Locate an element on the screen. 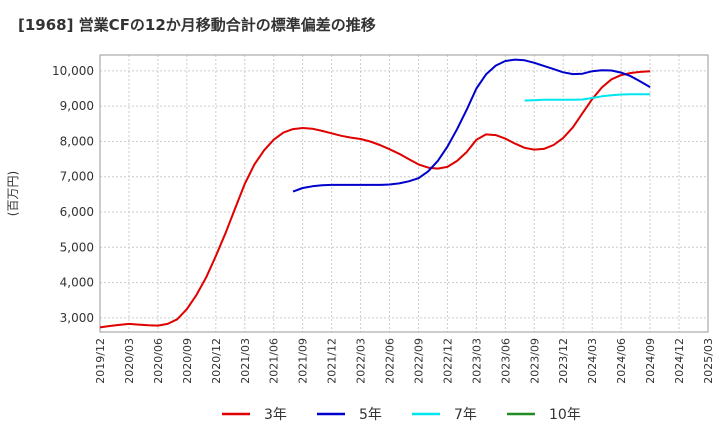  x-tick-label: 2021/06 is located at coordinates (274, 361).